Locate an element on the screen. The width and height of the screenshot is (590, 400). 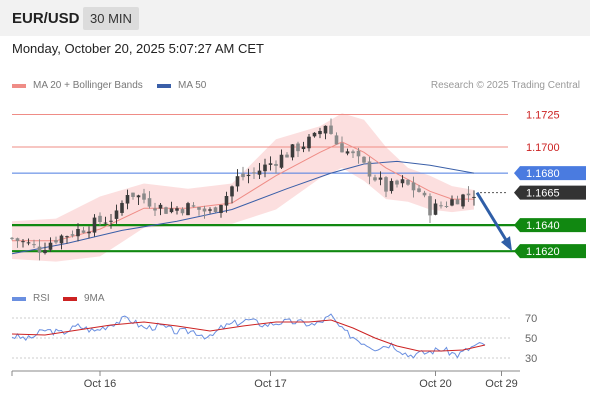
level-tag-text-1-1665: 1.1665 is located at coordinates (543, 194).